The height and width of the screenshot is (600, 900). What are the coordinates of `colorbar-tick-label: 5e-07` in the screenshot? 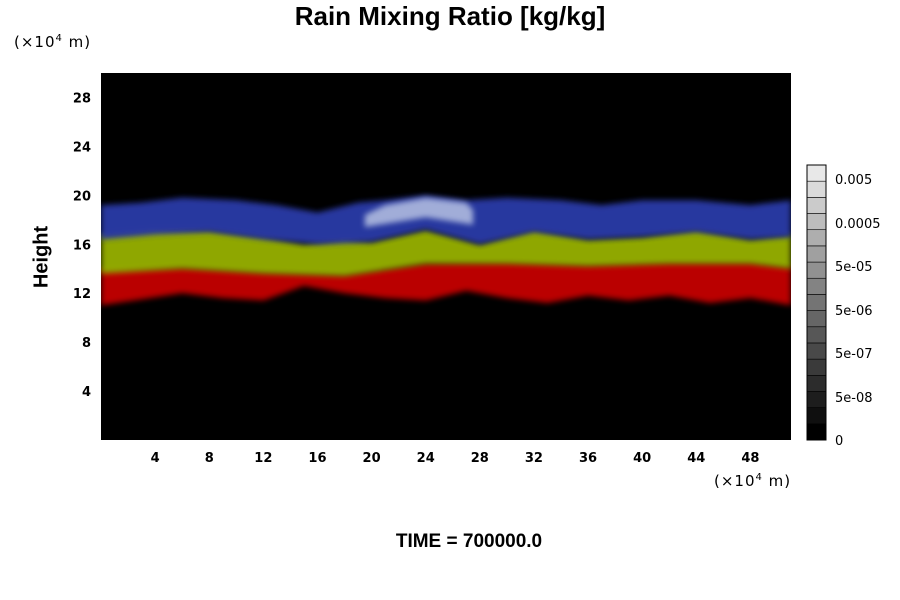 It's located at (854, 354).